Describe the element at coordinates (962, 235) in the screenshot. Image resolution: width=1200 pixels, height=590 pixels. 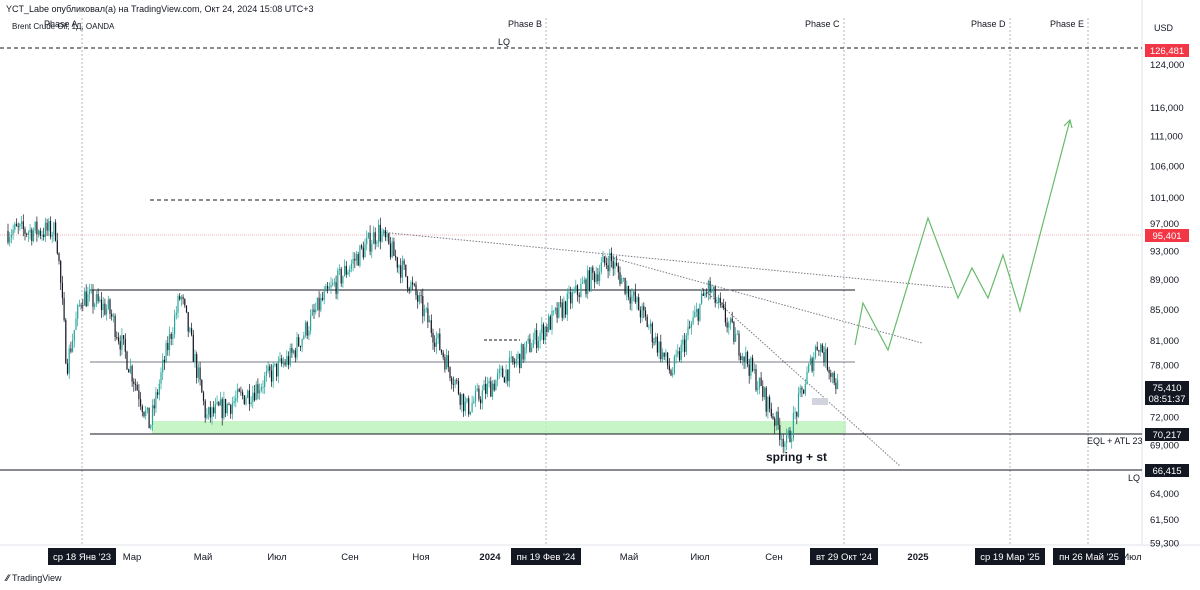
I see `projection-path` at that location.